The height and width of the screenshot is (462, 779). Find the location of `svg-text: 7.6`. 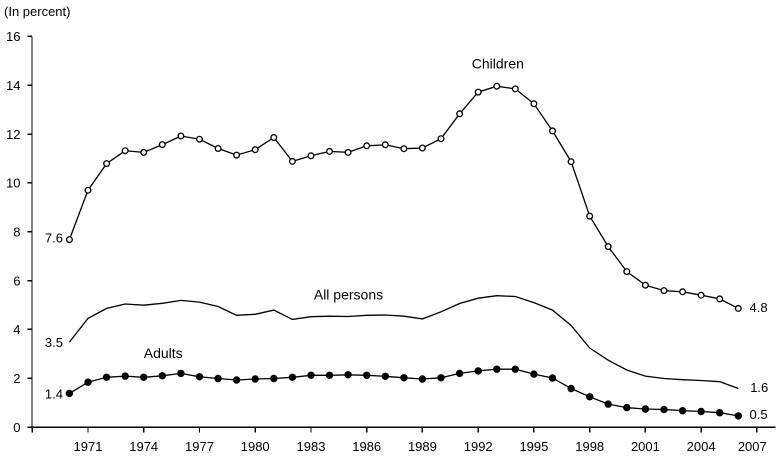

svg-text: 7.6 is located at coordinates (54, 238).